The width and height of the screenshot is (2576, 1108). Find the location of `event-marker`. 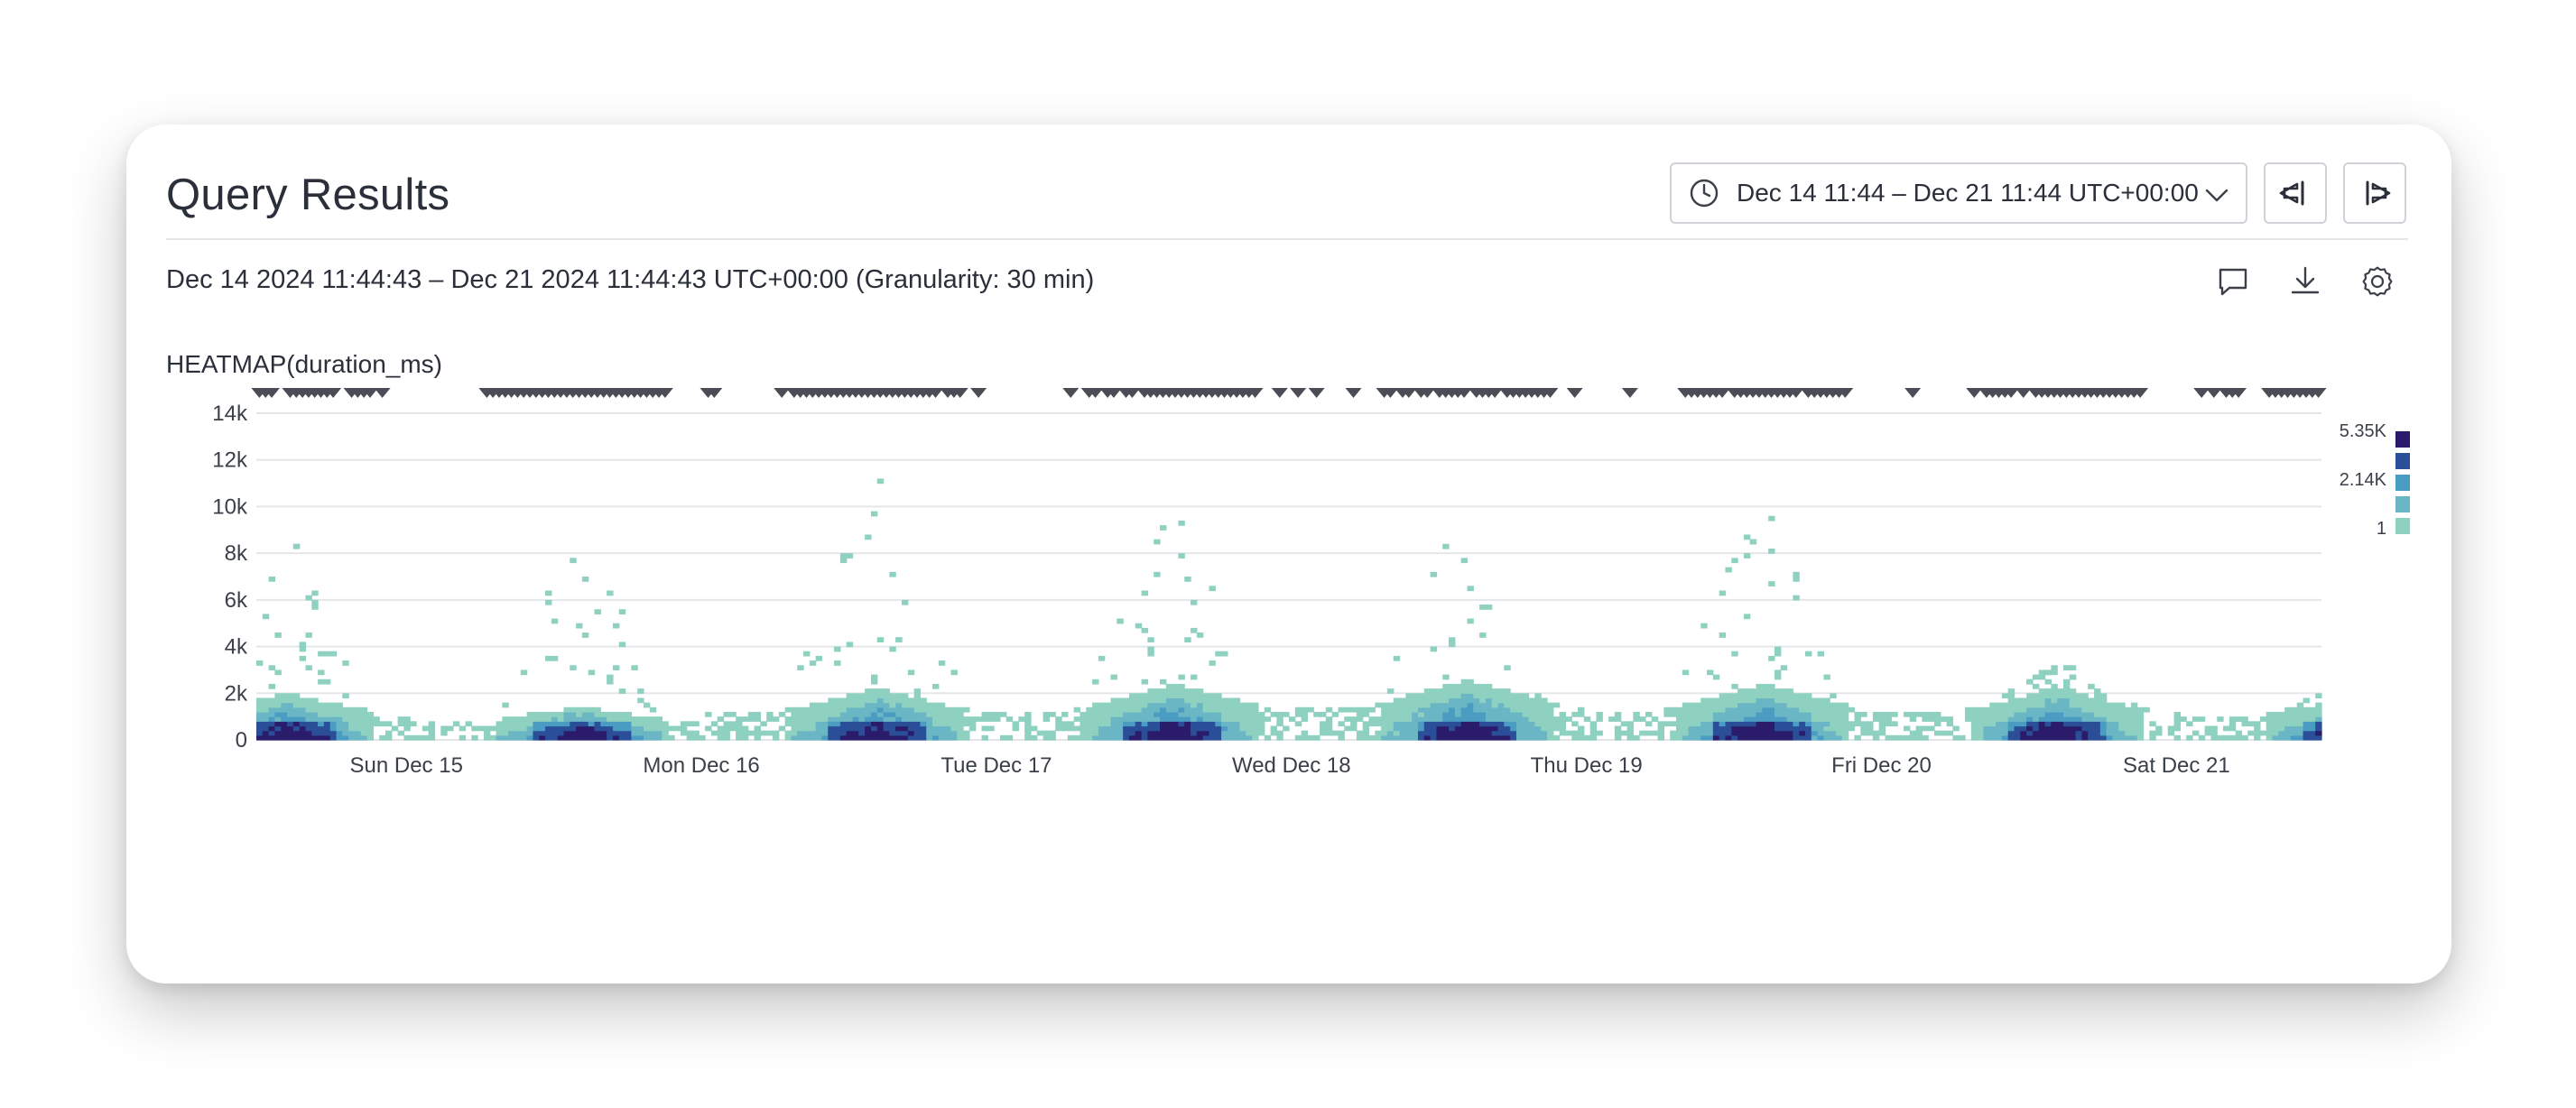

event-marker is located at coordinates (2238, 393).